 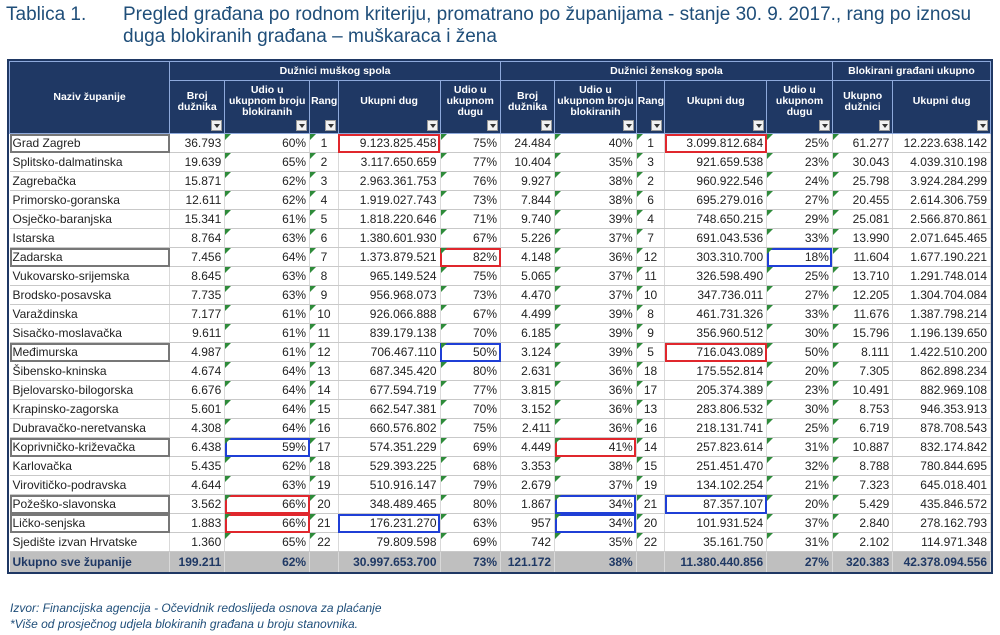 What do you see at coordinates (941, 542) in the screenshot?
I see `cell-total-debt: 114.971.348` at bounding box center [941, 542].